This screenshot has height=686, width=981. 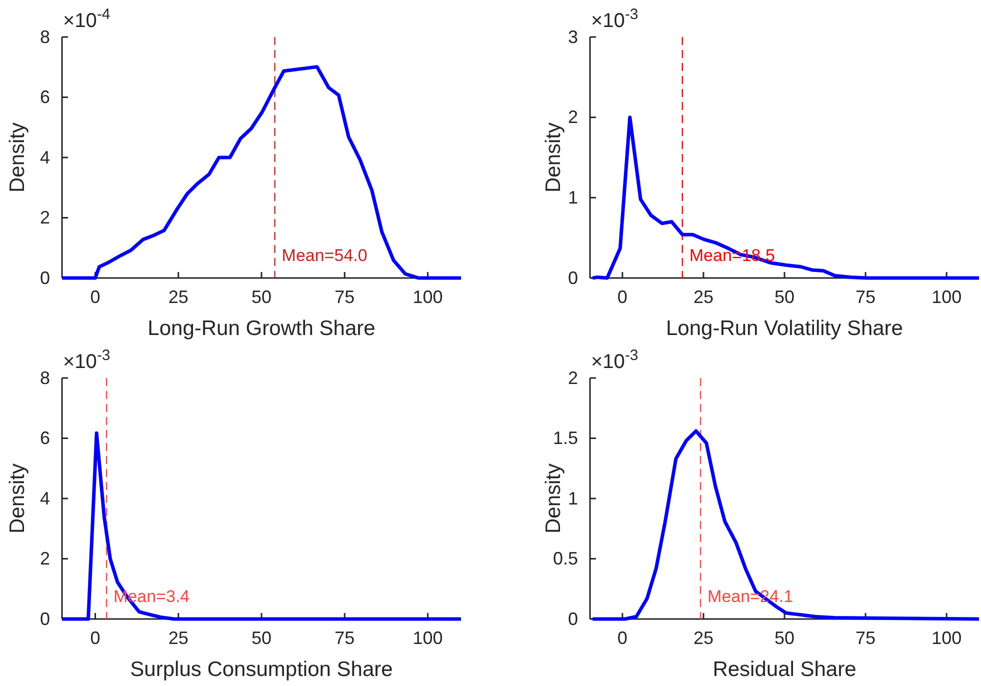 What do you see at coordinates (784, 328) in the screenshot?
I see `x-axis-title: Long-Run Volatility Share` at bounding box center [784, 328].